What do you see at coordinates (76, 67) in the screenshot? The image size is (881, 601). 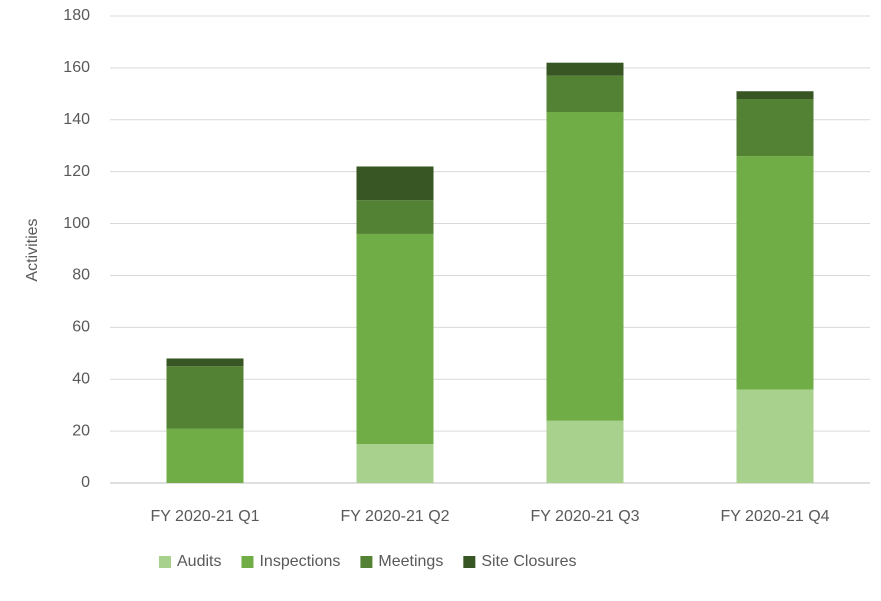 I see `y-tick-label: 160` at bounding box center [76, 67].